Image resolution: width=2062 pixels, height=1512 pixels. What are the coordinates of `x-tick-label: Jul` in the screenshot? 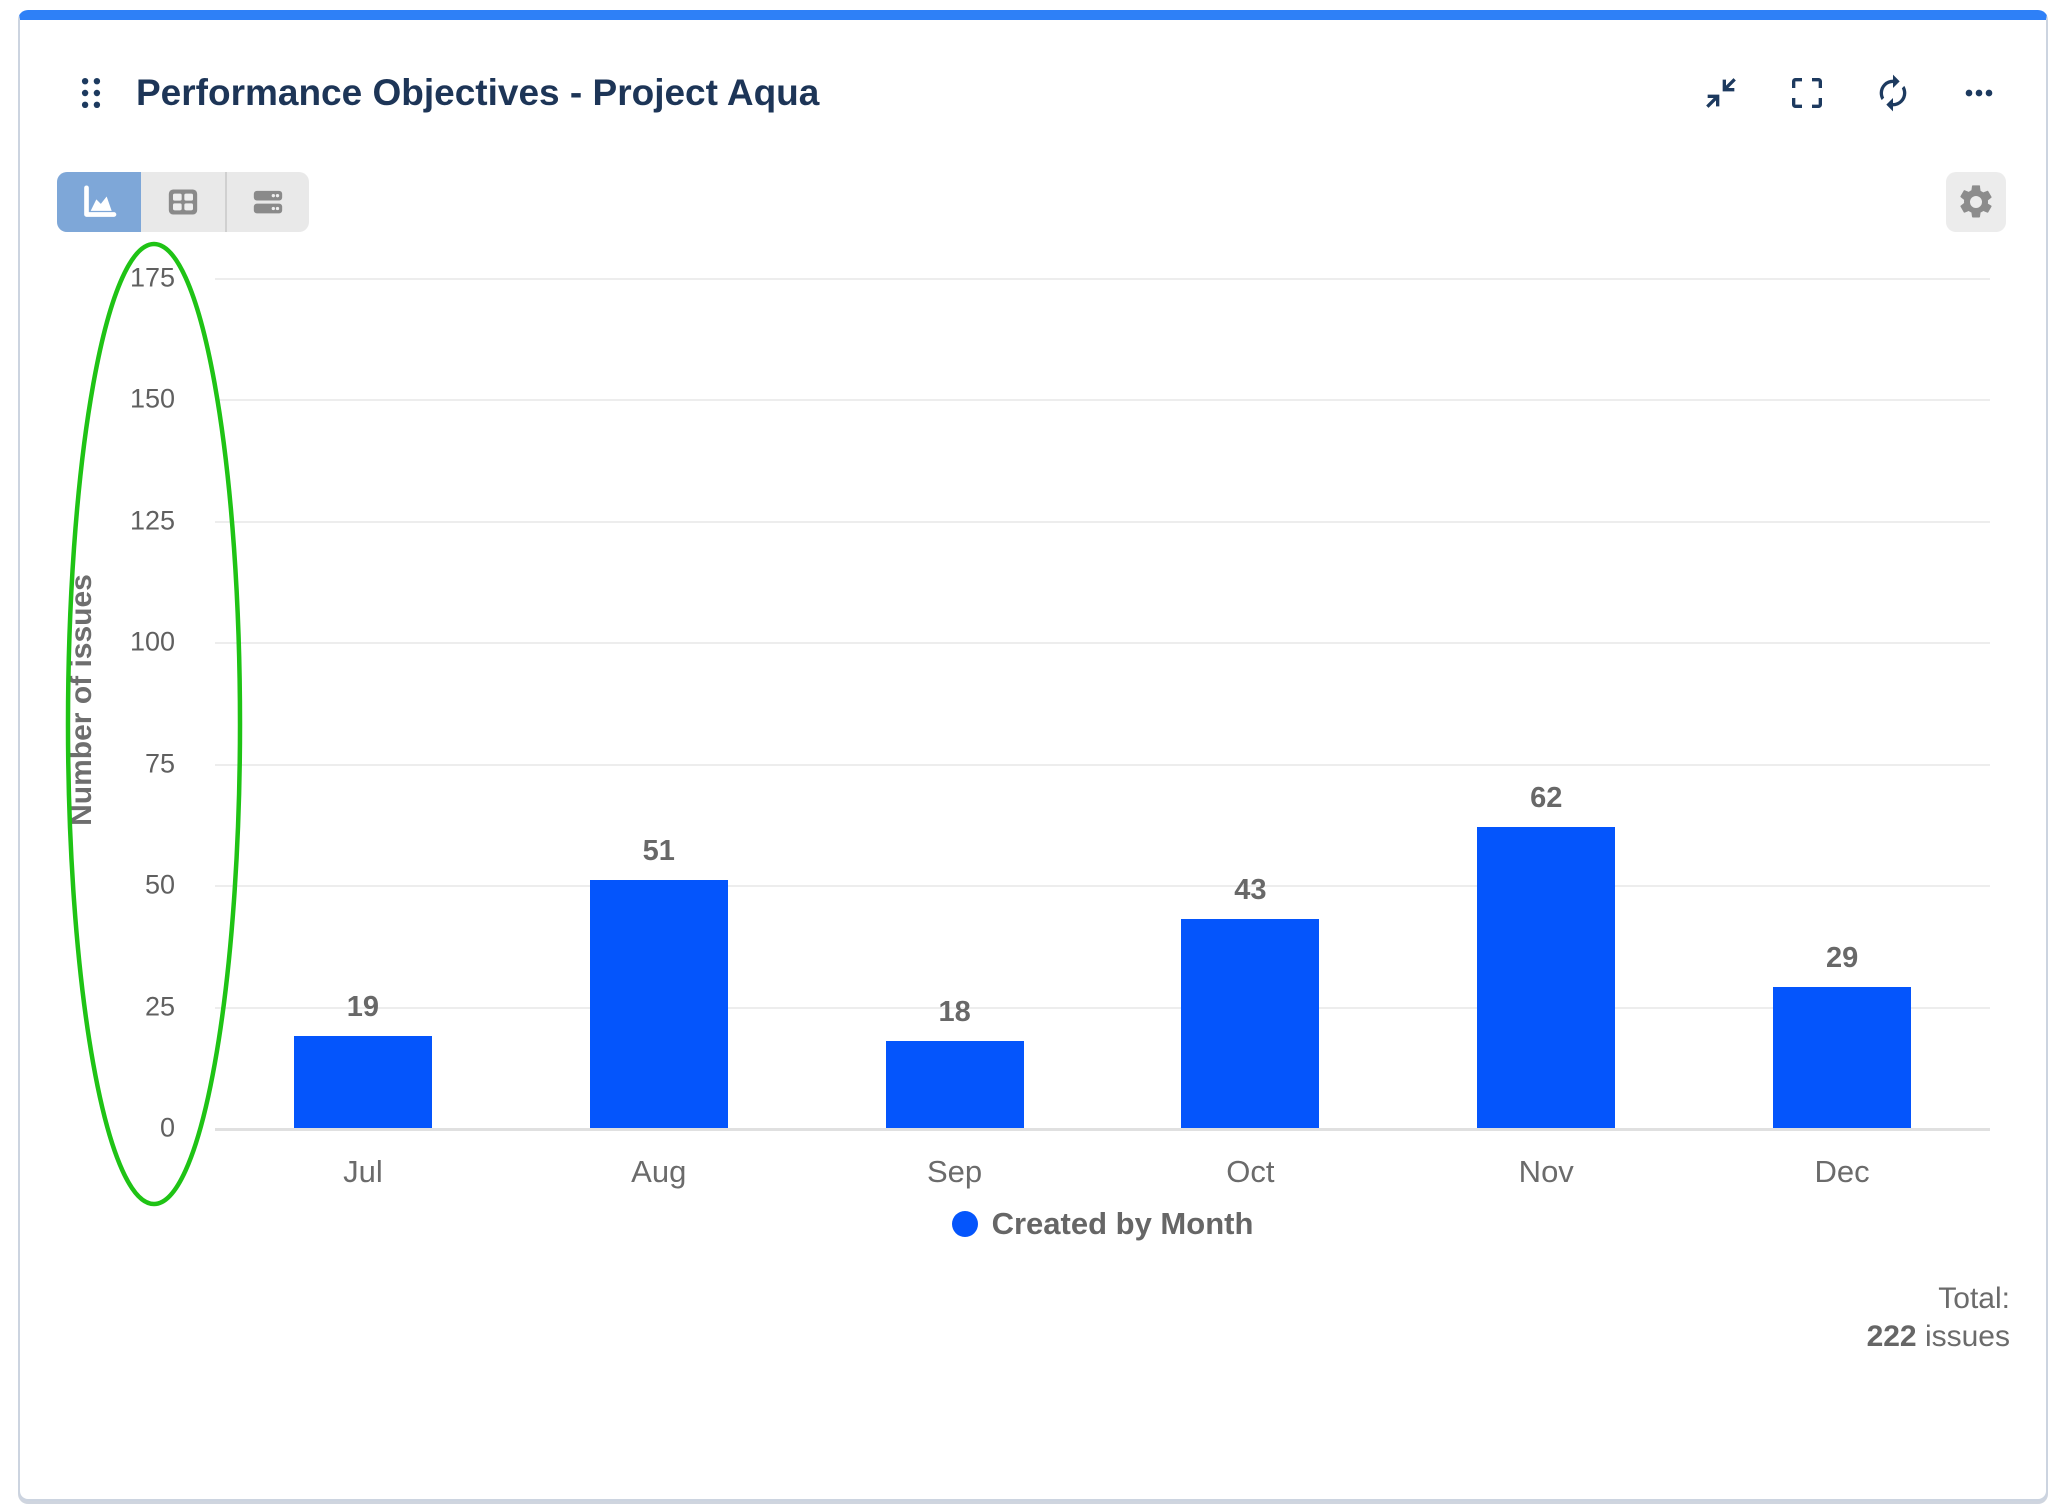 It's located at (363, 1171).